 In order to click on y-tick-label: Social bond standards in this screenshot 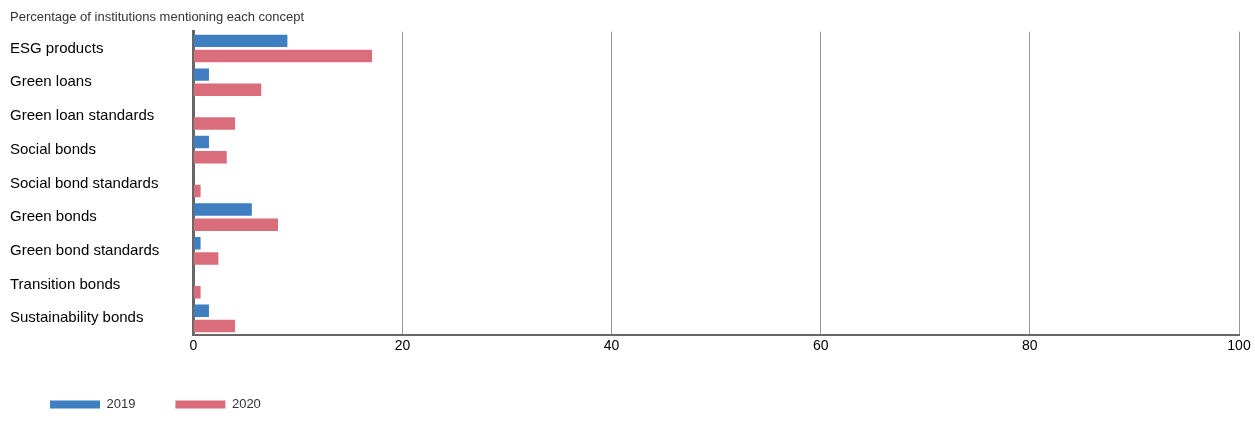, I will do `click(84, 182)`.